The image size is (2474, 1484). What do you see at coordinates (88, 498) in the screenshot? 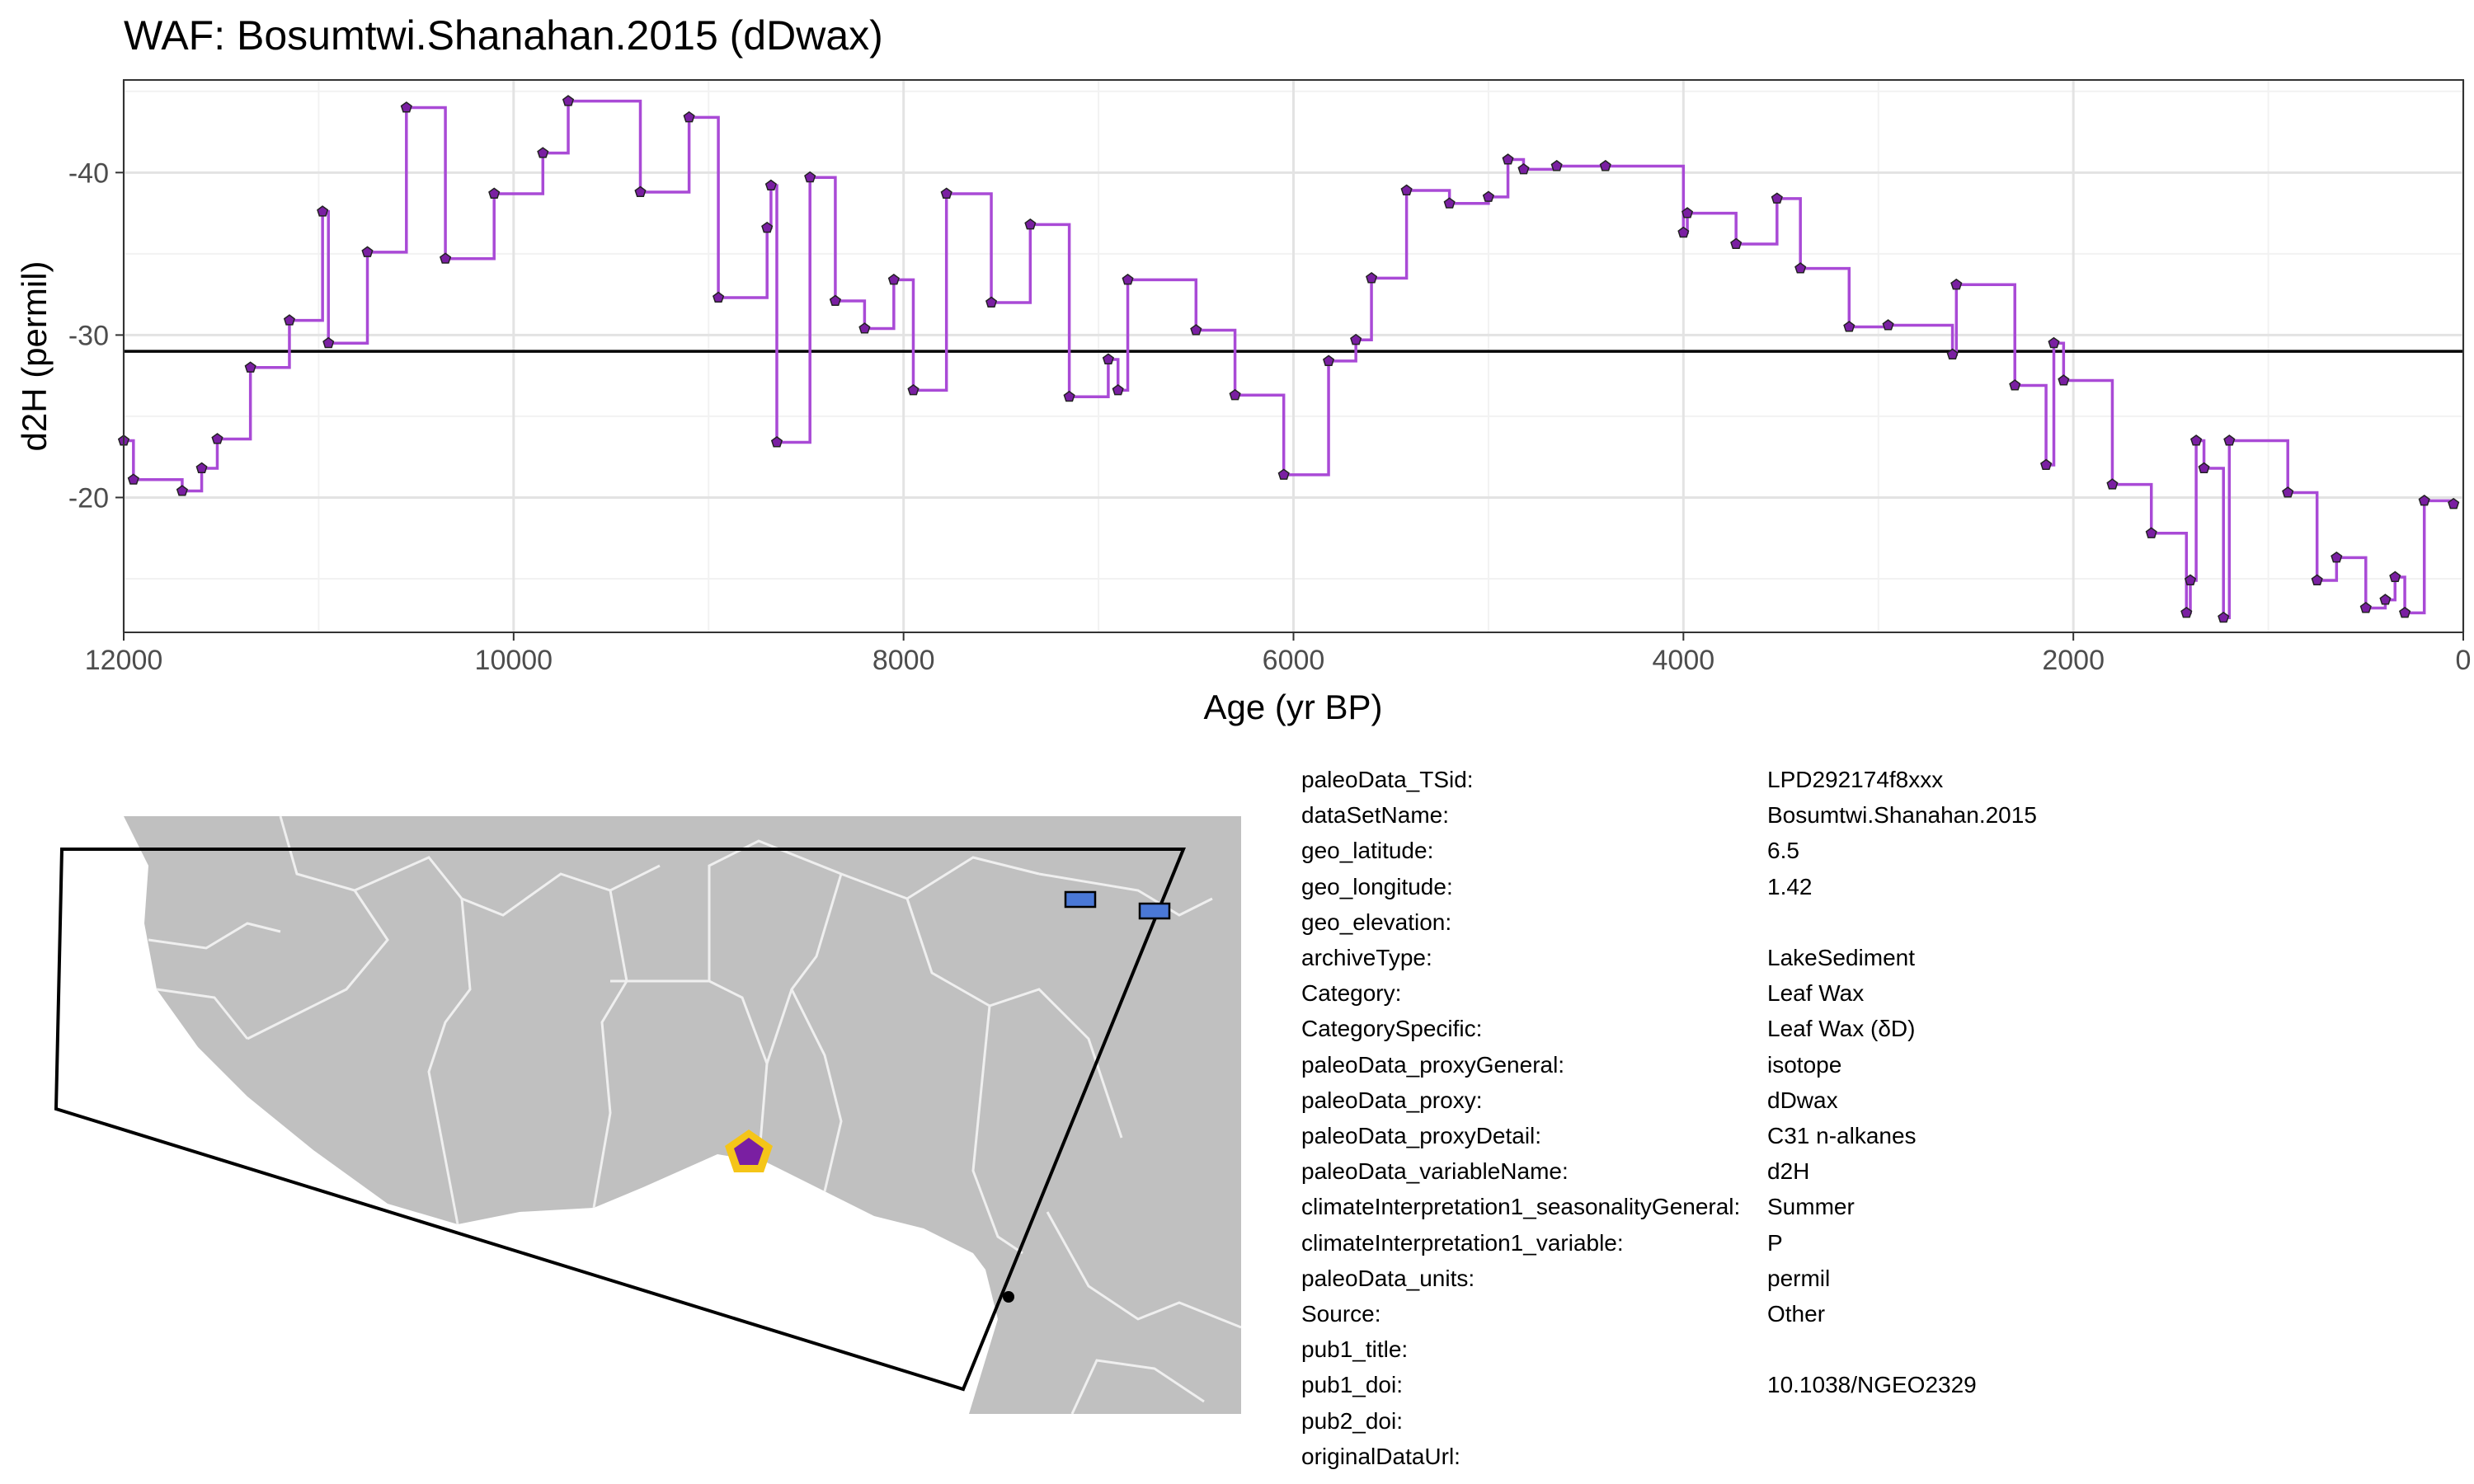
I see `y-tick-label: -20` at bounding box center [88, 498].